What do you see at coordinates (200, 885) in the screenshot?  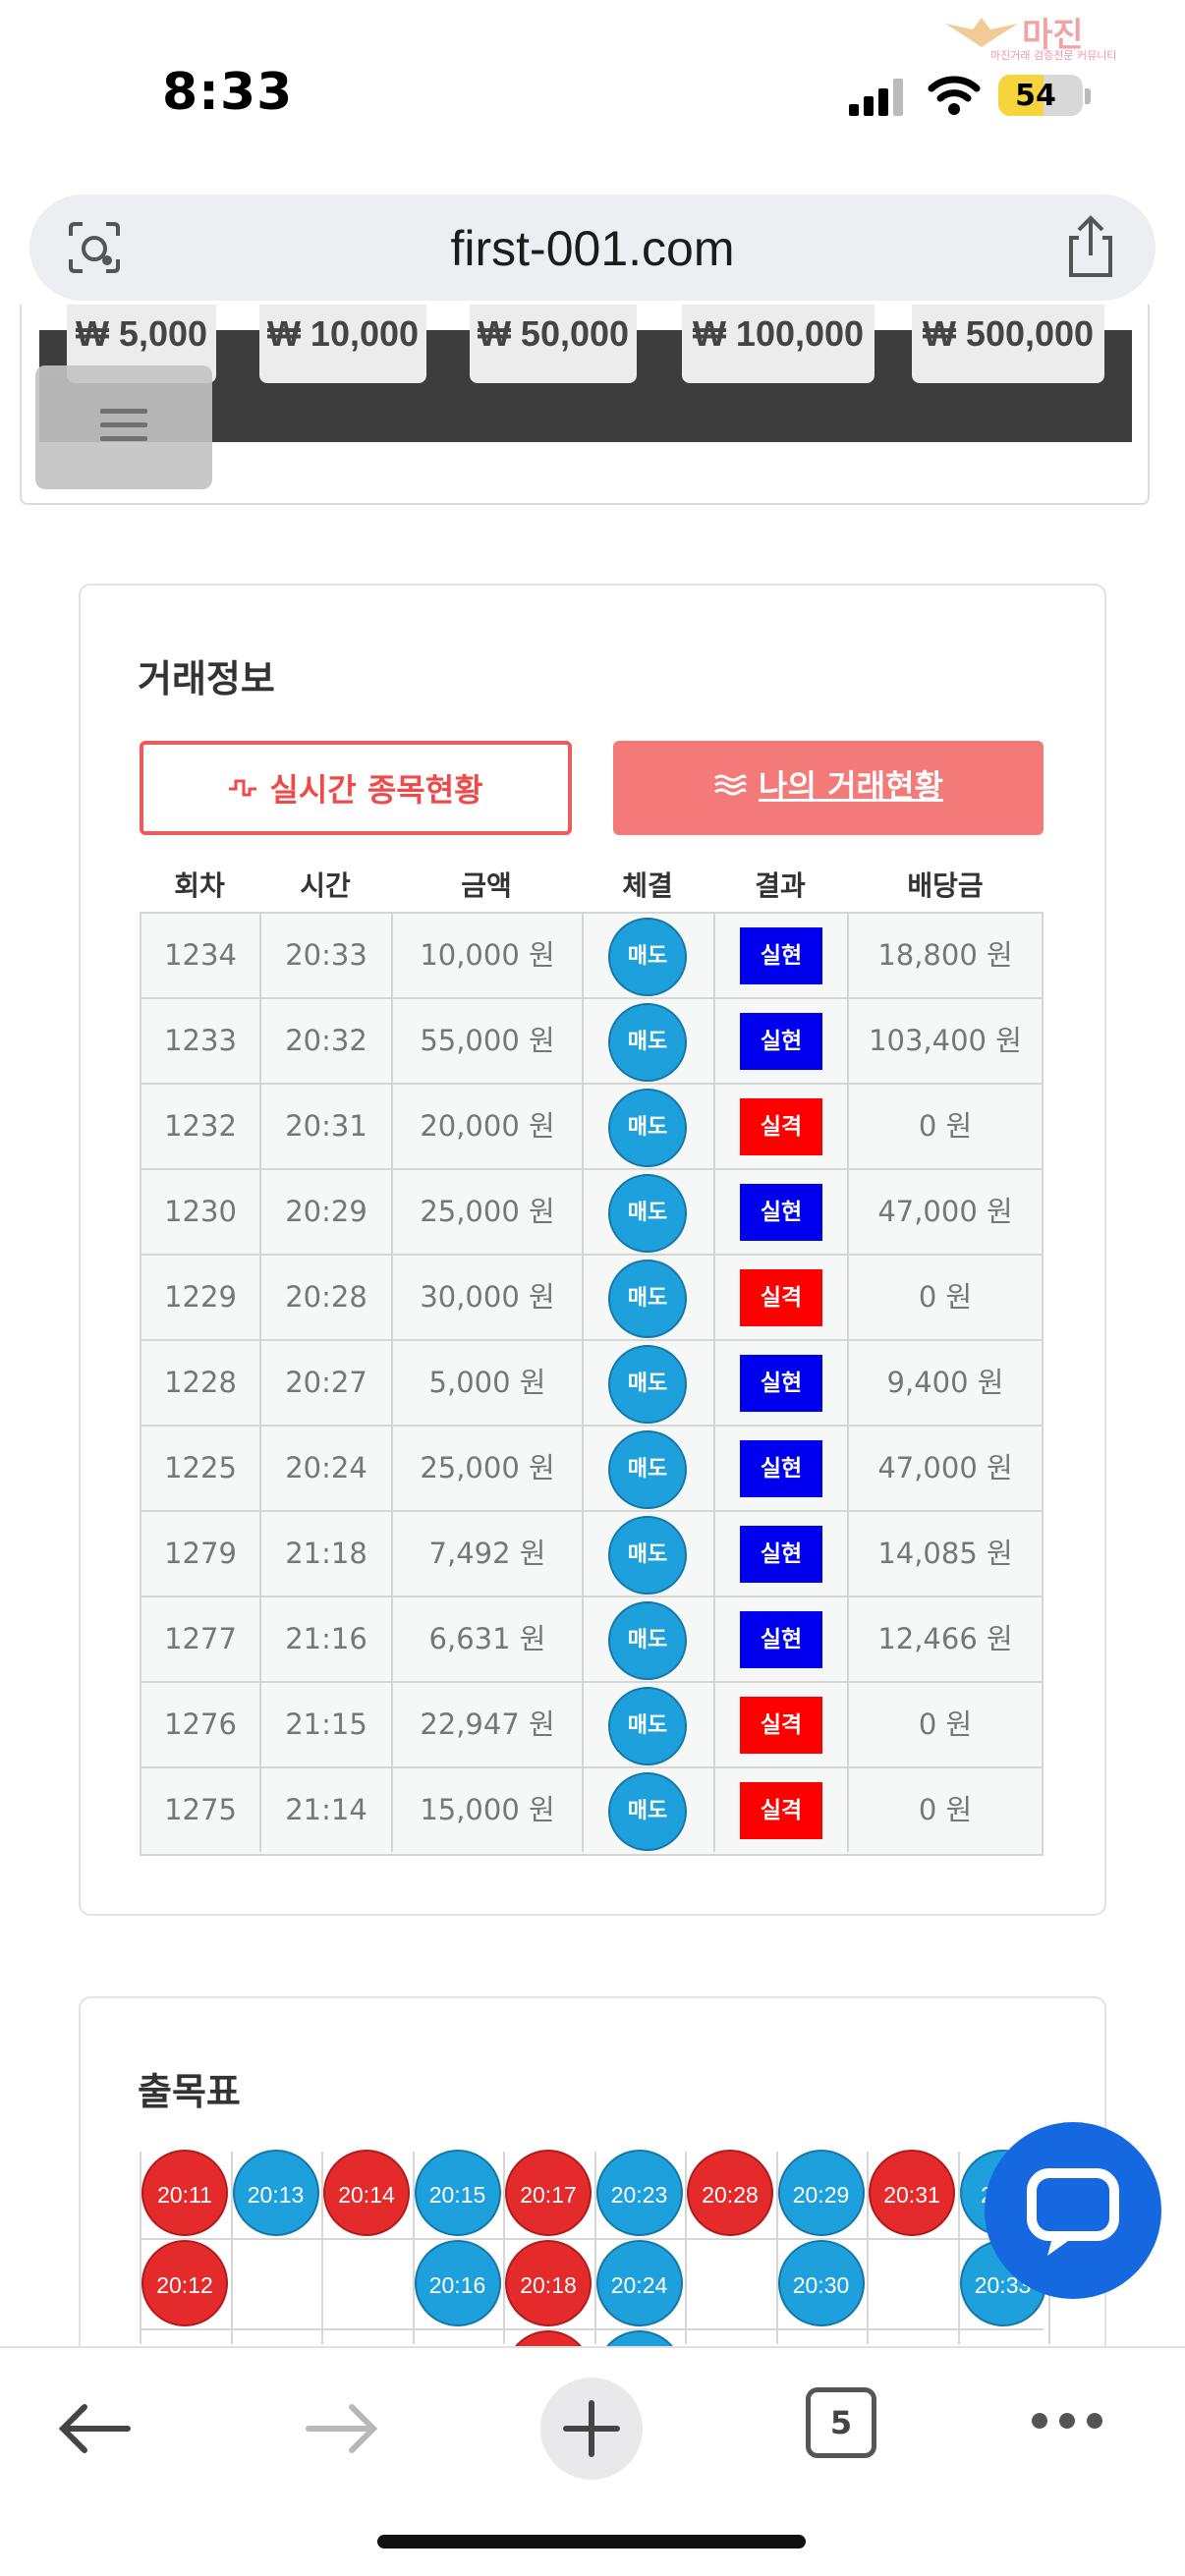 I see `header-round: 회차` at bounding box center [200, 885].